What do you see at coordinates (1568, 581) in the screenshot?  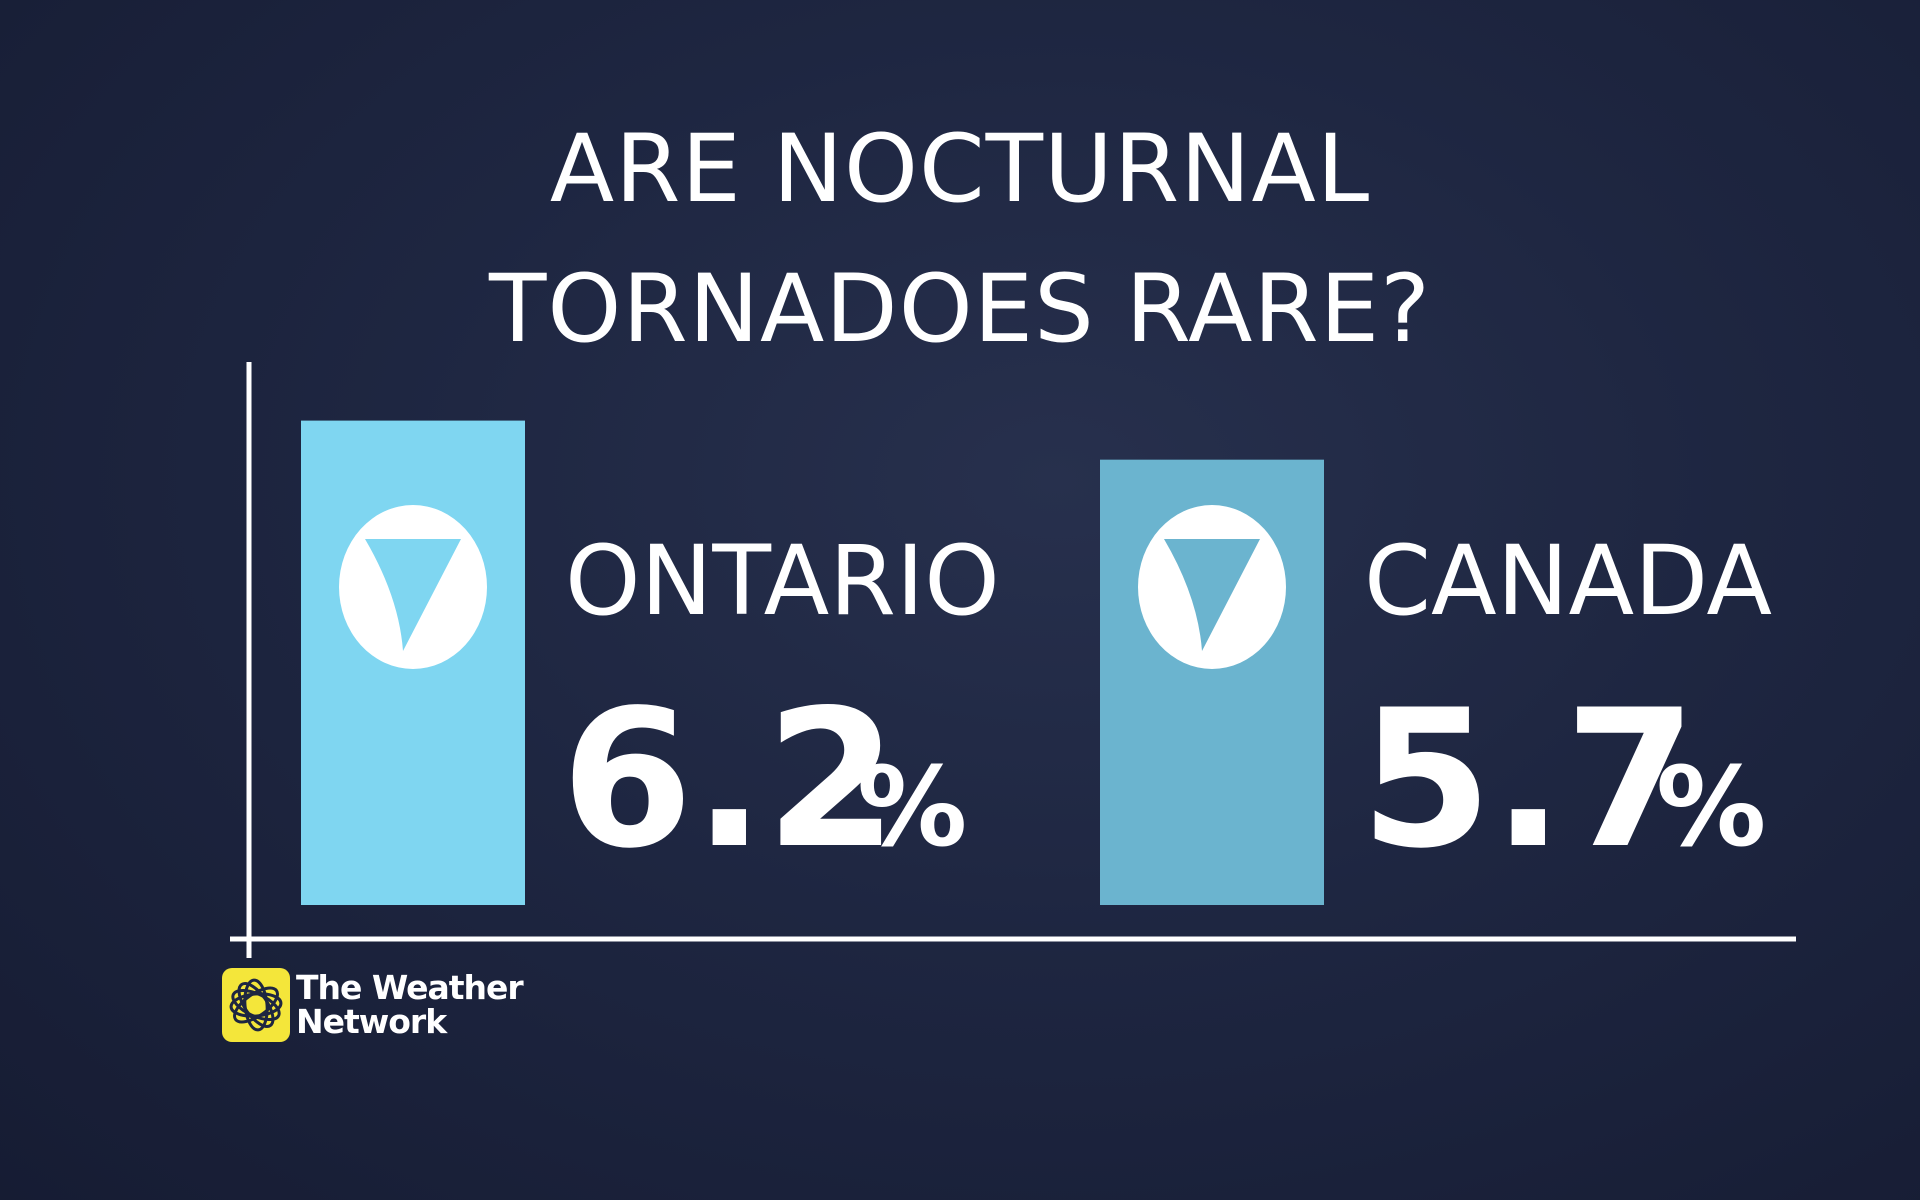 I see `category-label-canada: CANADA` at bounding box center [1568, 581].